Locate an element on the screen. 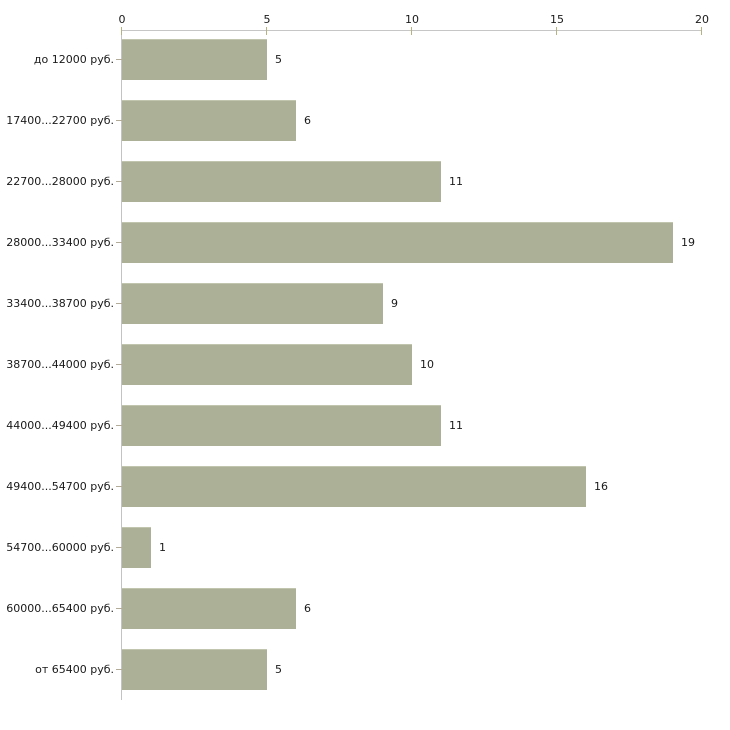 Image resolution: width=730 pixels, height=730 pixels. value-label: 10 is located at coordinates (427, 364).